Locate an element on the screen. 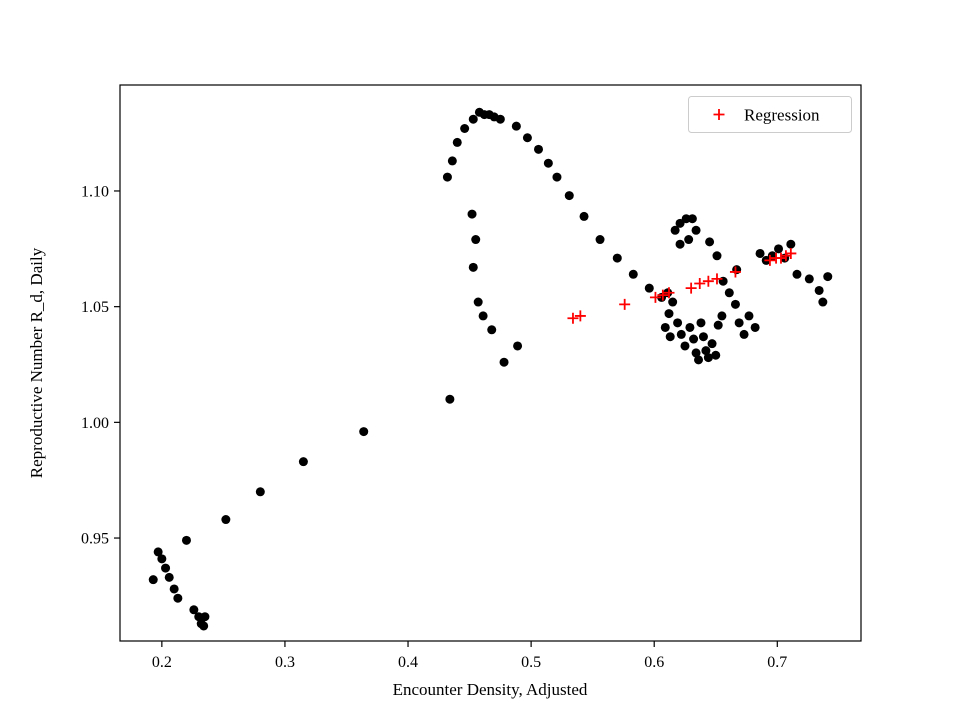 This screenshot has width=960, height=725. legend: Regression is located at coordinates (770, 114).